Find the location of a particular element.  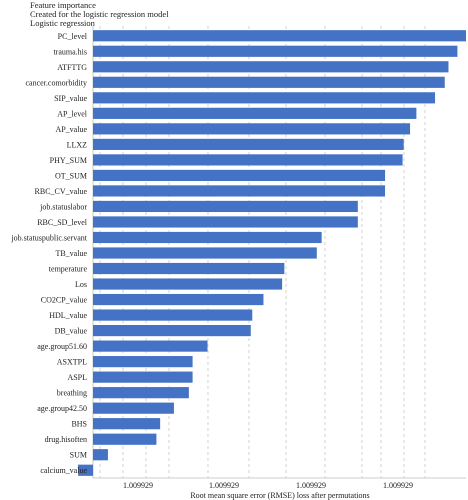

category-label-8: PHY_SUM is located at coordinates (68, 160).